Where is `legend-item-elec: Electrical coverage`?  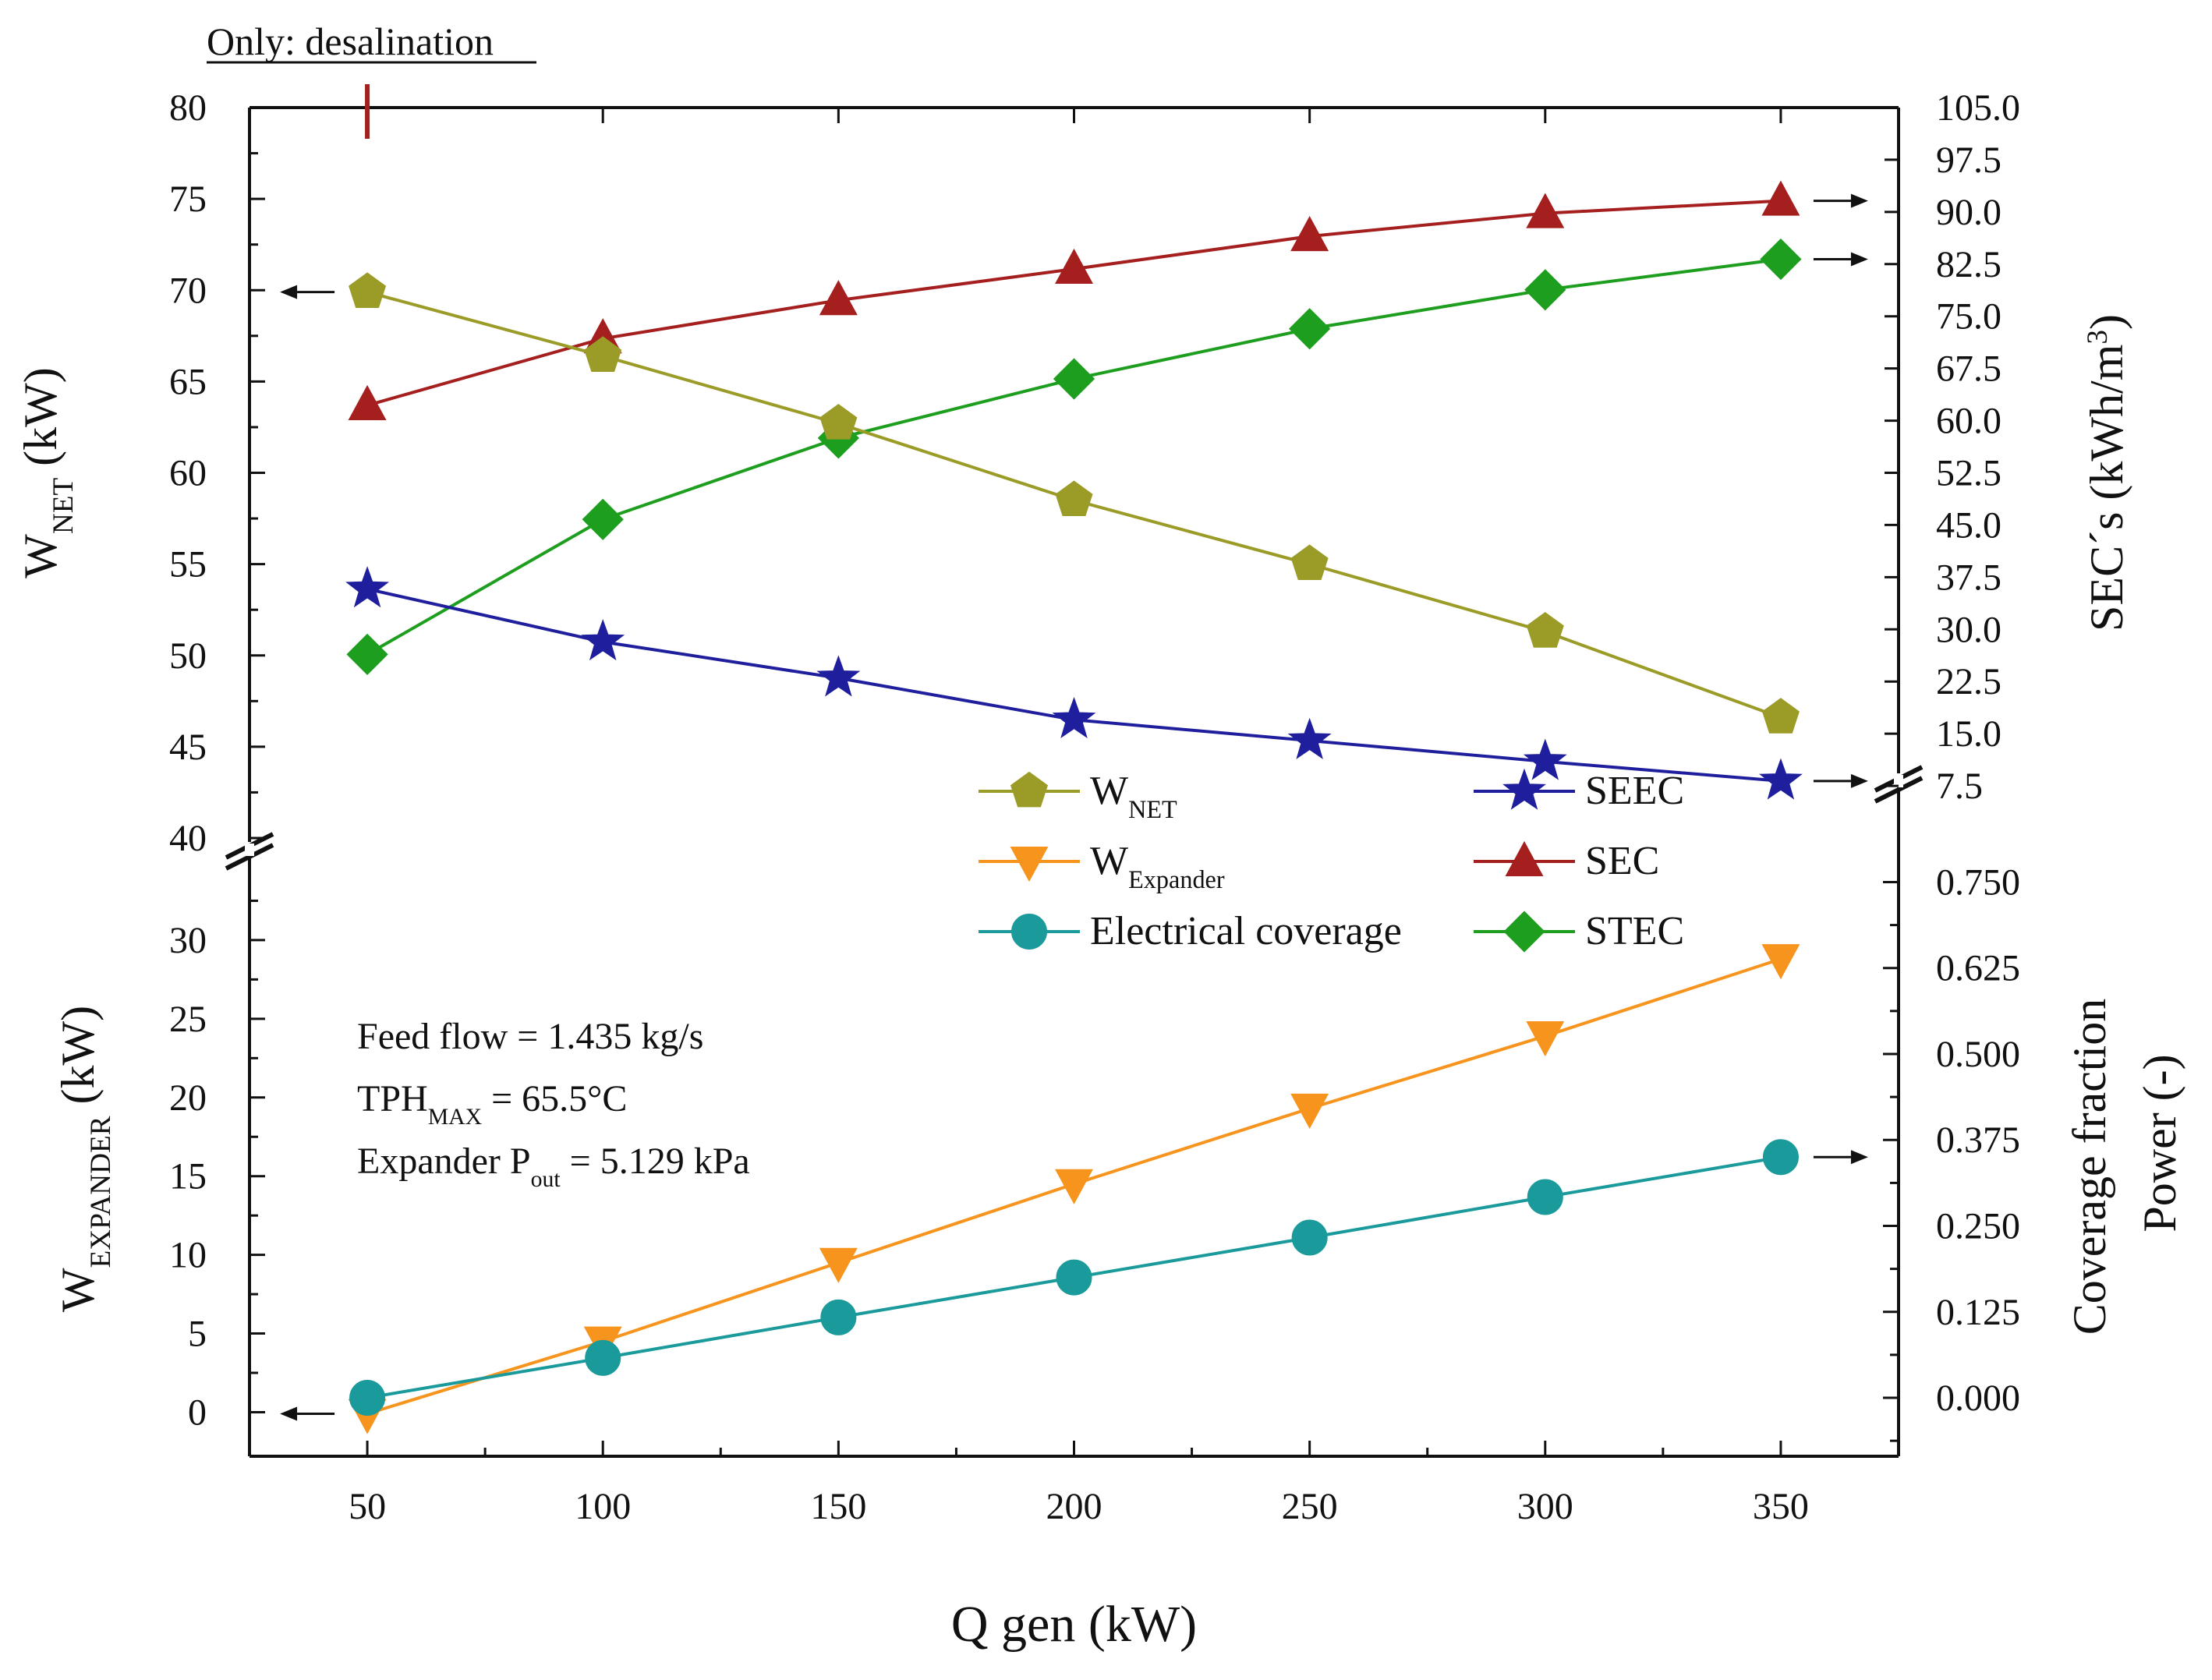
legend-item-elec: Electrical coverage is located at coordinates (1190, 931).